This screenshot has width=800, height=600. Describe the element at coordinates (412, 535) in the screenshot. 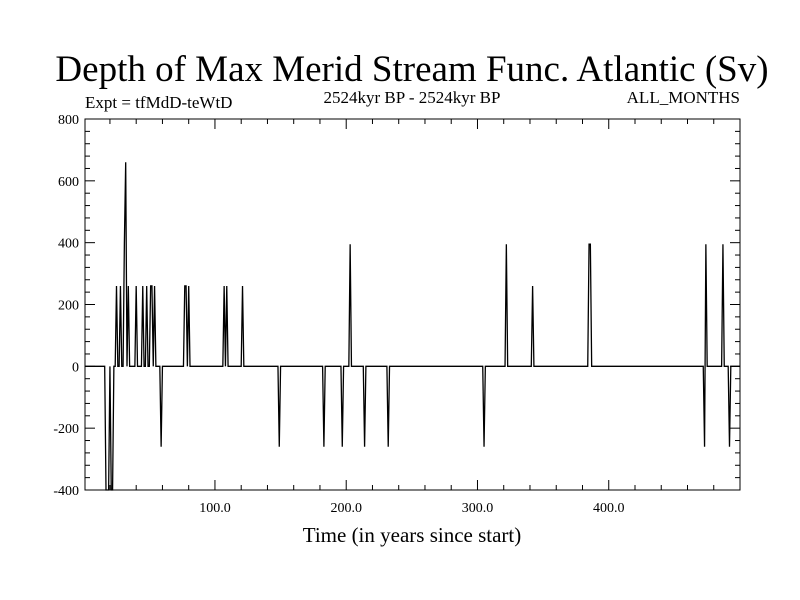

I see `x-axis-label: Time (in years since start)` at that location.